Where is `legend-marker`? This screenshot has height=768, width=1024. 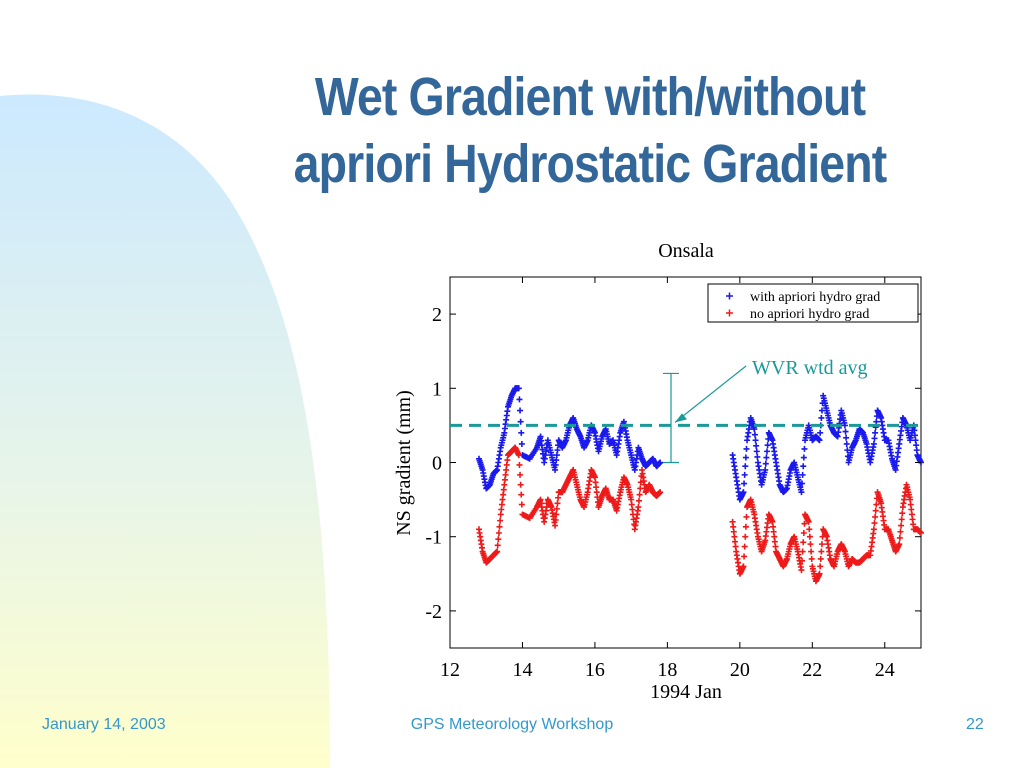 legend-marker is located at coordinates (729, 296).